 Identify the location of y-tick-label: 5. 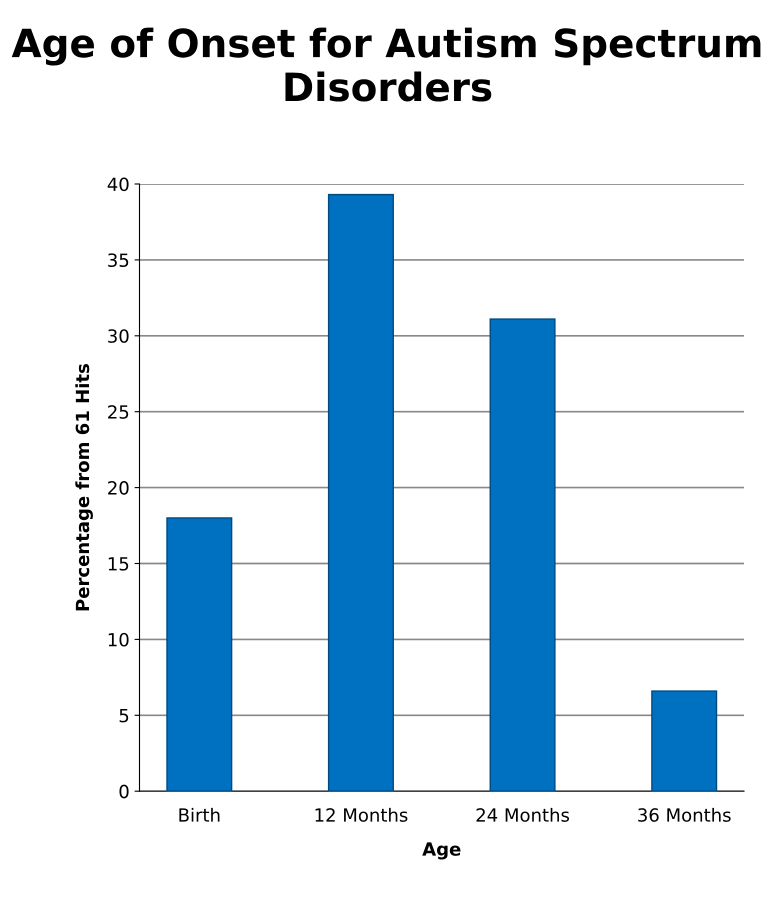
(124, 715).